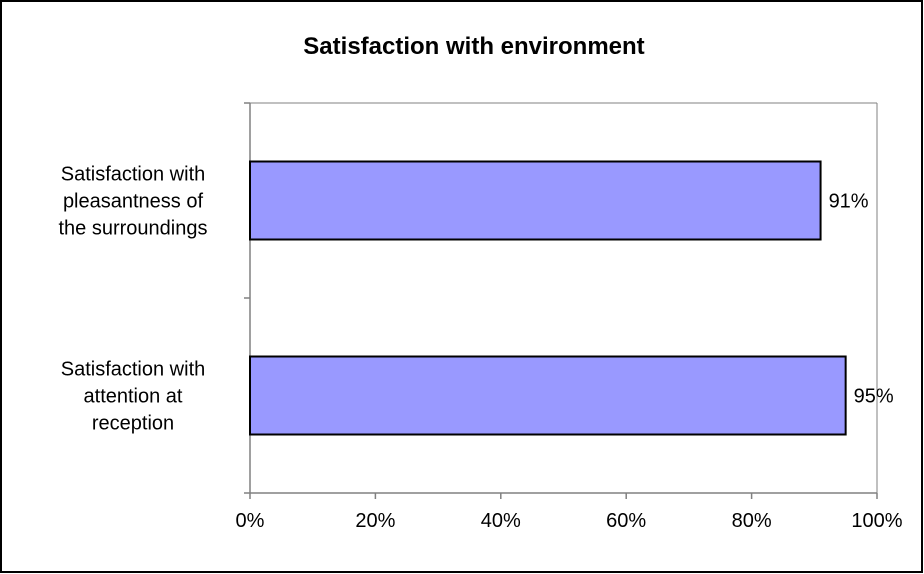  What do you see at coordinates (501, 521) in the screenshot?
I see `x-tick-label: 40%` at bounding box center [501, 521].